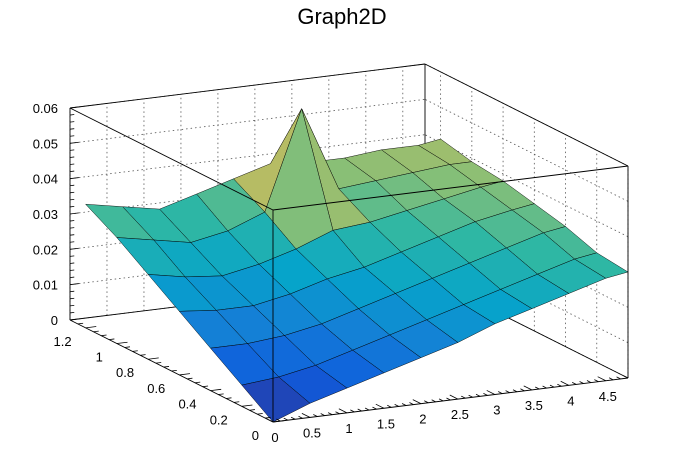 The width and height of the screenshot is (696, 472). I want to click on y-tick-label: 0.6, so click(156, 388).